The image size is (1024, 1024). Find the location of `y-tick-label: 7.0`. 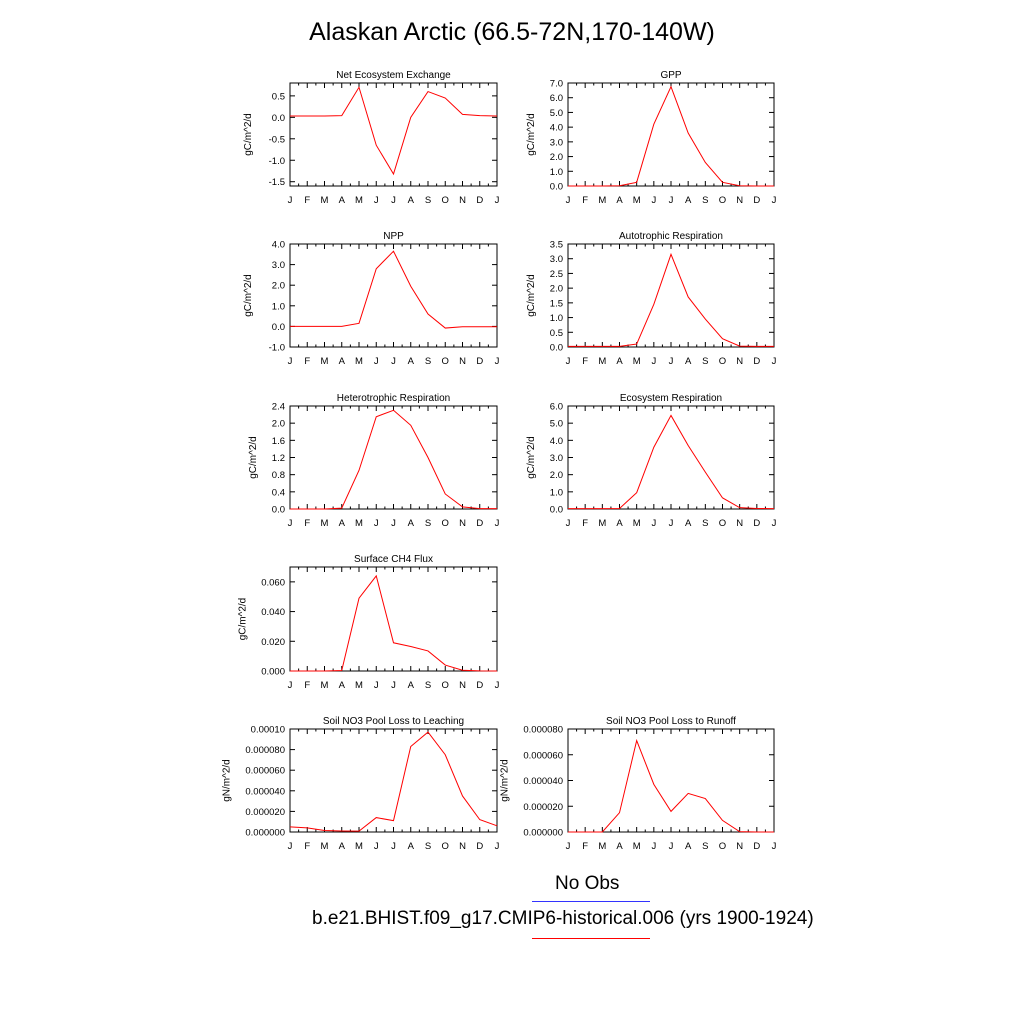

y-tick-label: 7.0 is located at coordinates (556, 84).